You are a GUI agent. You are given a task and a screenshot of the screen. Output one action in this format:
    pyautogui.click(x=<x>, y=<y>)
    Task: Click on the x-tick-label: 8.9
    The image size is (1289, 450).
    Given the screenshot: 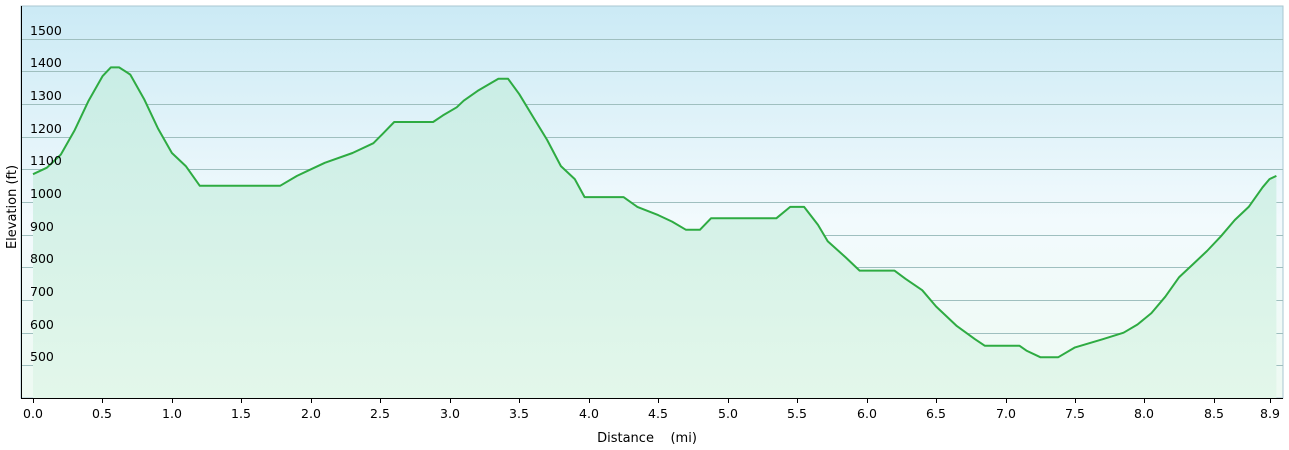 What is the action you would take?
    pyautogui.click(x=1270, y=413)
    